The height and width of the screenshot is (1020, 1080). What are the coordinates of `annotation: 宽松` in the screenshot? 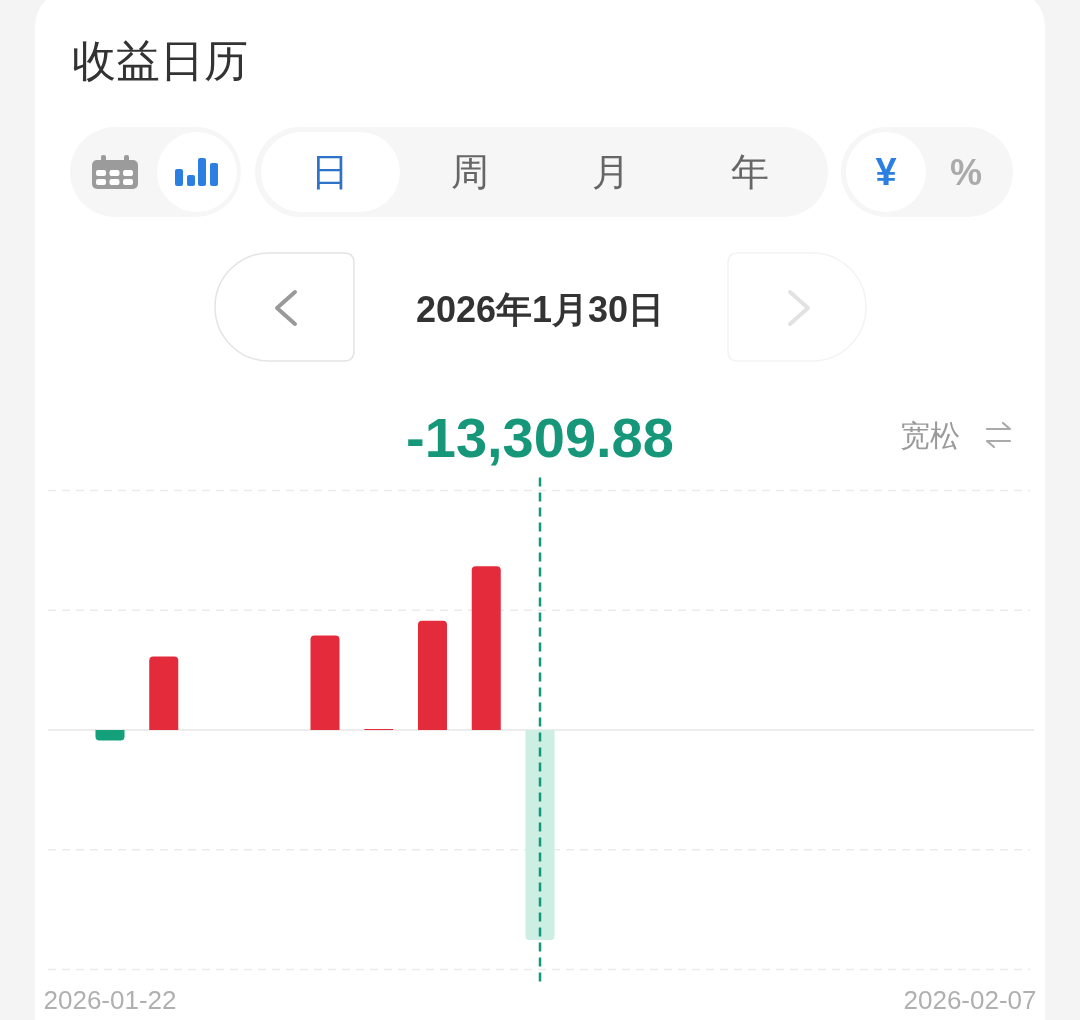 It's located at (930, 435).